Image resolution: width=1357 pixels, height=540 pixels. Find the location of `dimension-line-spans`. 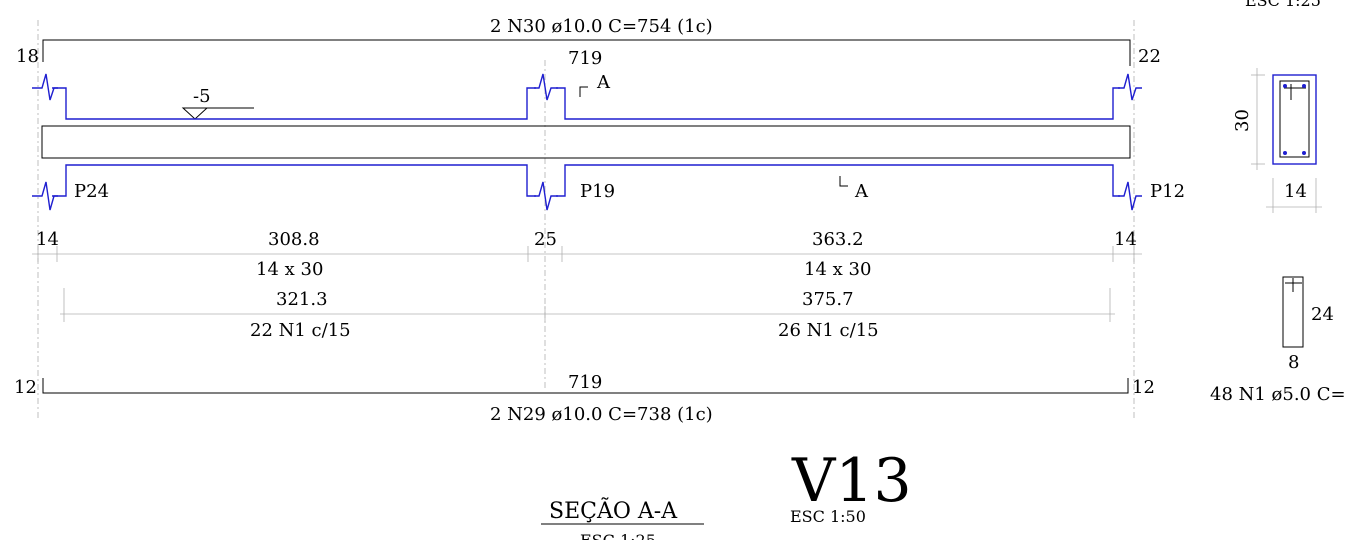

dimension-line-spans is located at coordinates (587, 254).